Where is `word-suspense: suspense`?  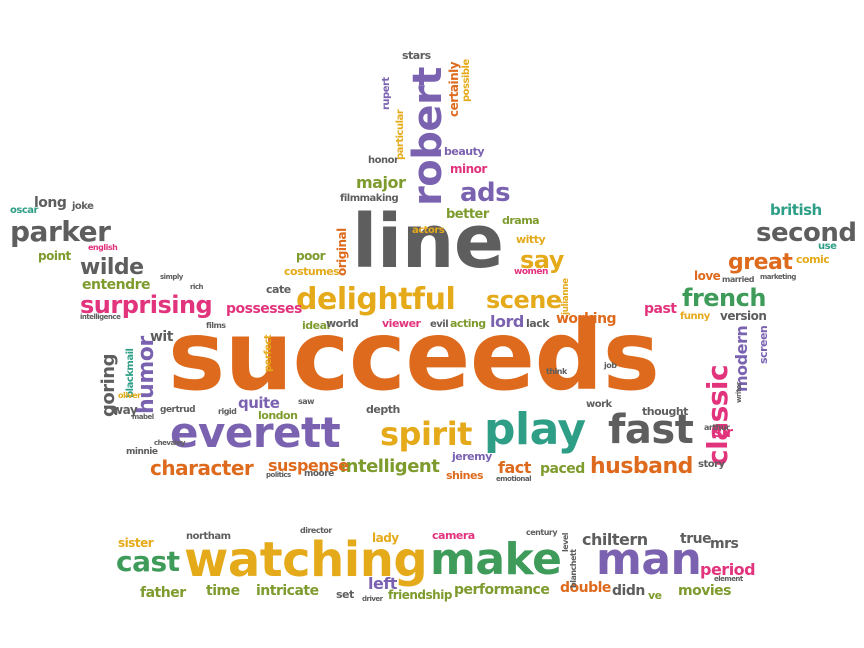 word-suspense: suspense is located at coordinates (308, 465).